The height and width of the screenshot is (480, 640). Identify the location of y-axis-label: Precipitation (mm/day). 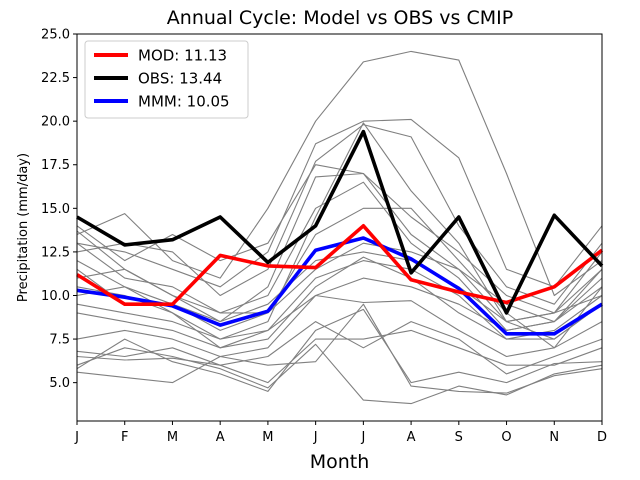
(23, 227).